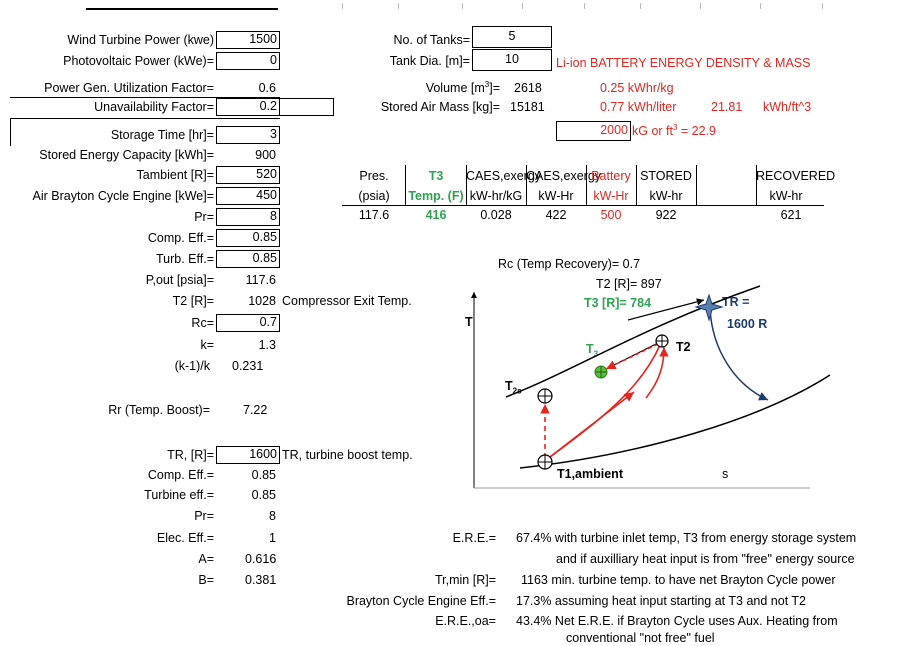  I want to click on mass-label: Stored Air Mass [kg]=, so click(440, 107).